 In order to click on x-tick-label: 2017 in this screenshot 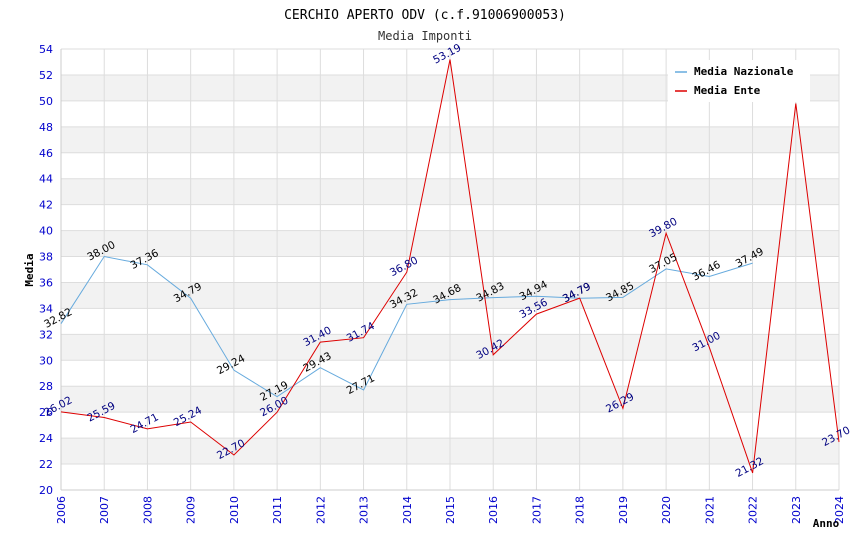, I will do `click(536, 510)`.